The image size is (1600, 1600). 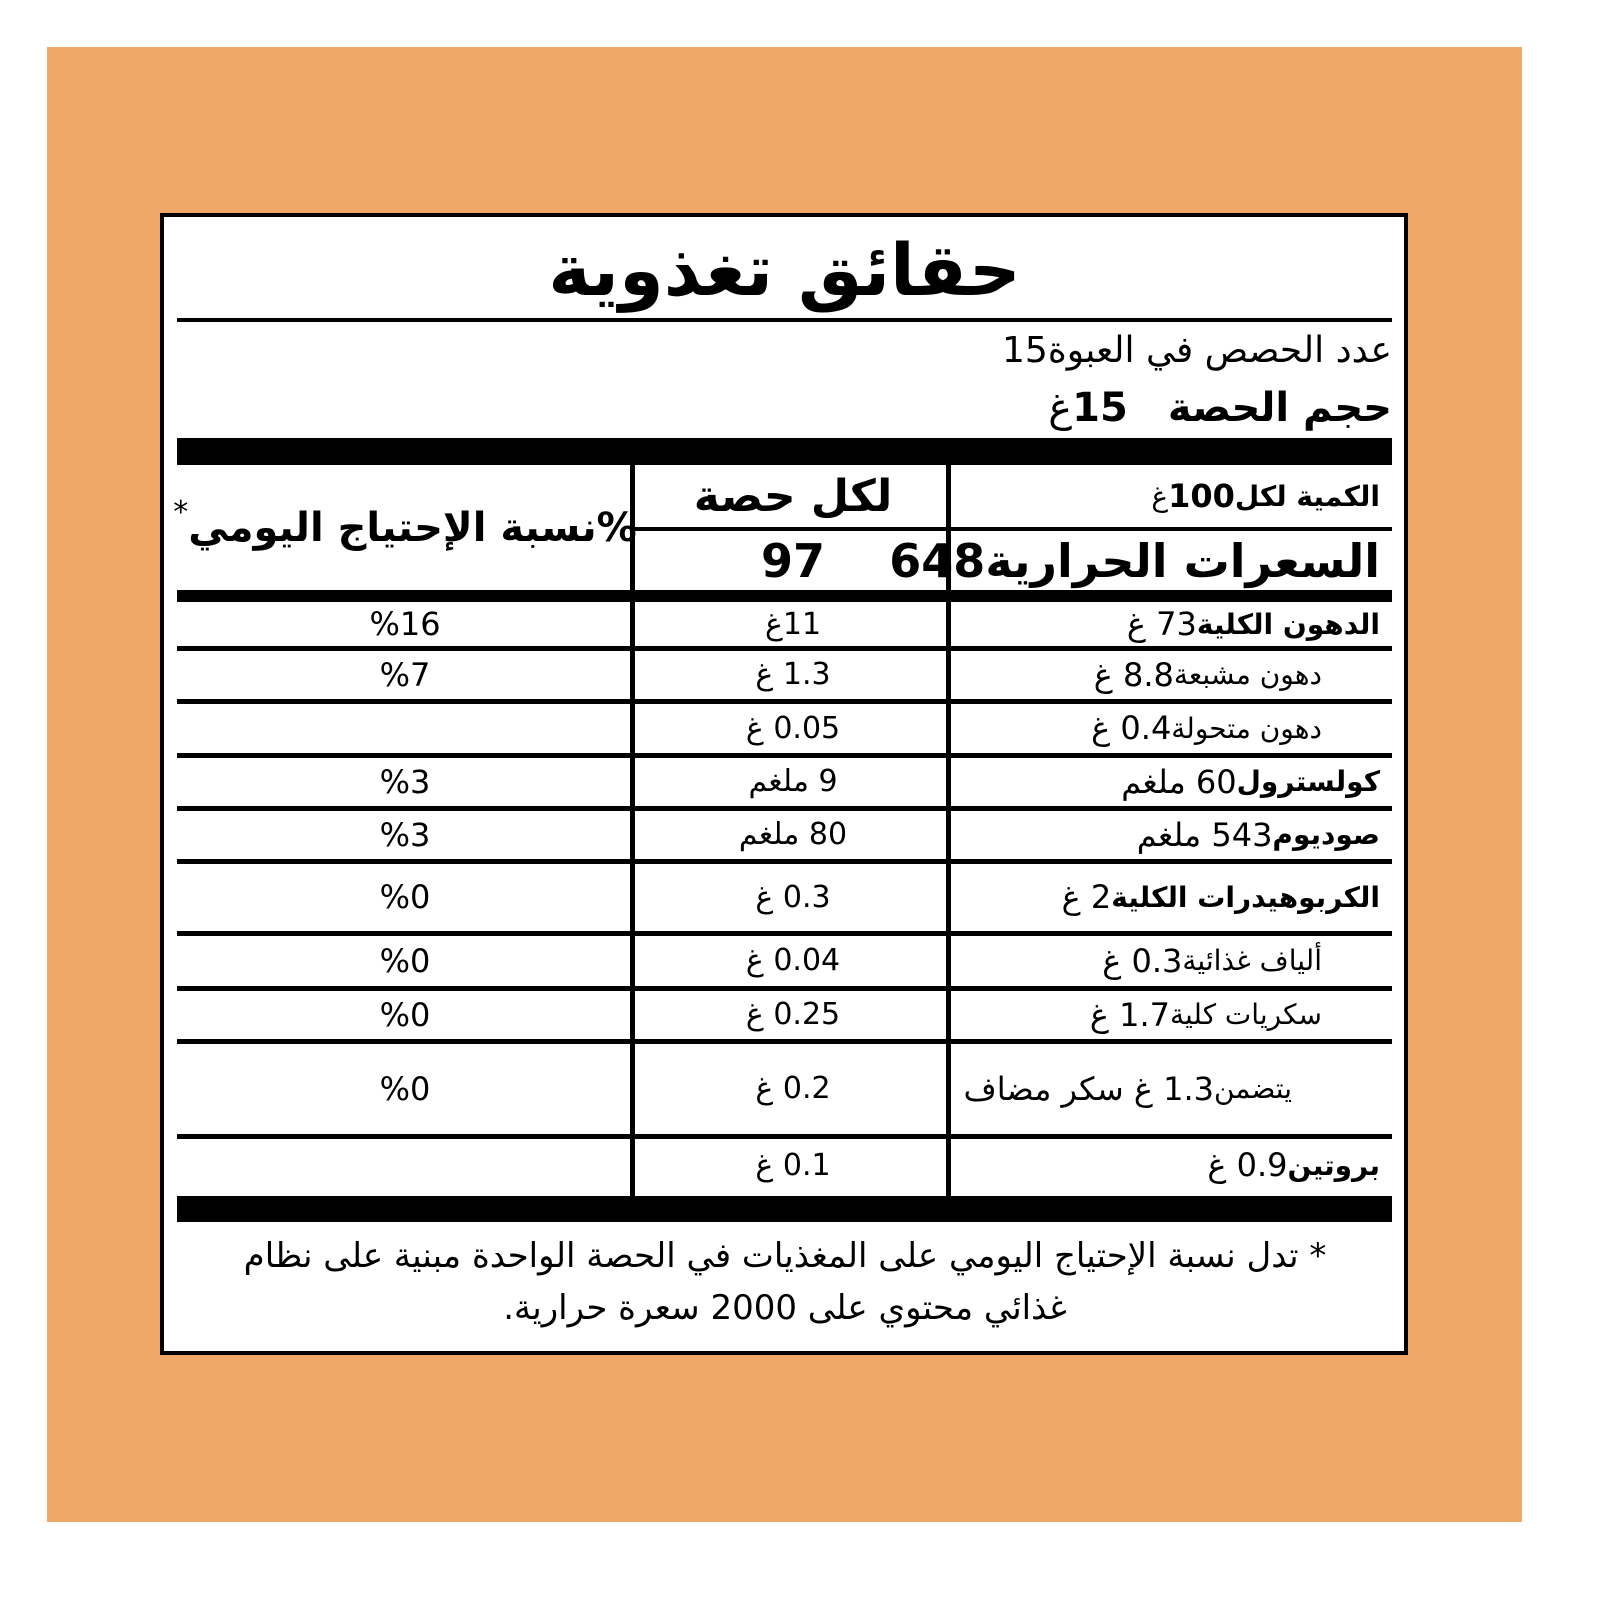 I want to click on nutrient-cell: الدهون الكلية 73 غ, so click(x=1171, y=624).